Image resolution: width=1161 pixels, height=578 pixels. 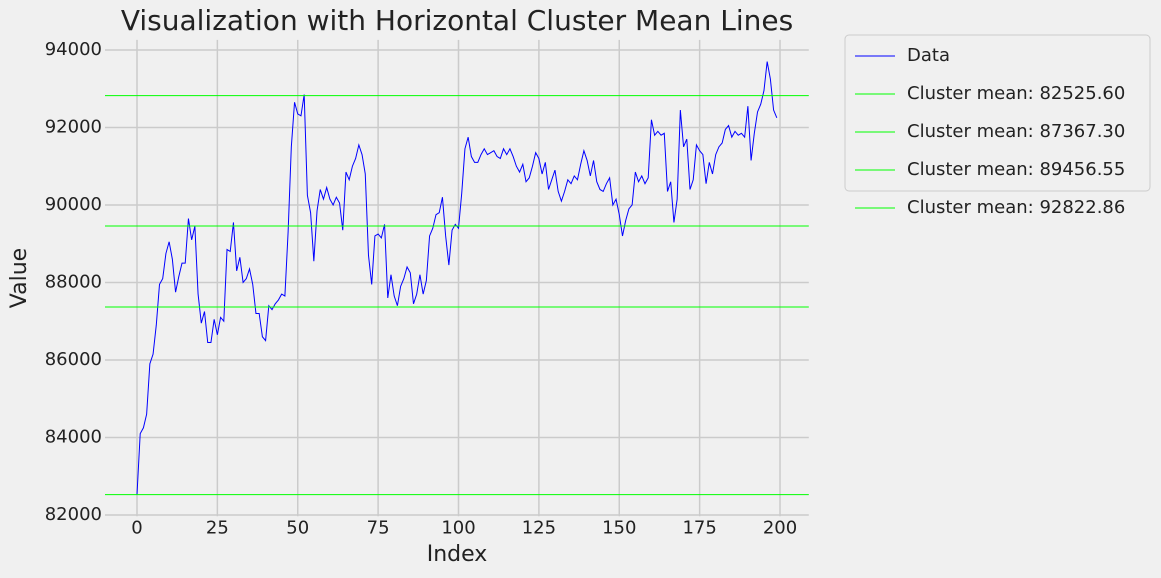 What do you see at coordinates (457, 554) in the screenshot?
I see `x-axis-label: Index` at bounding box center [457, 554].